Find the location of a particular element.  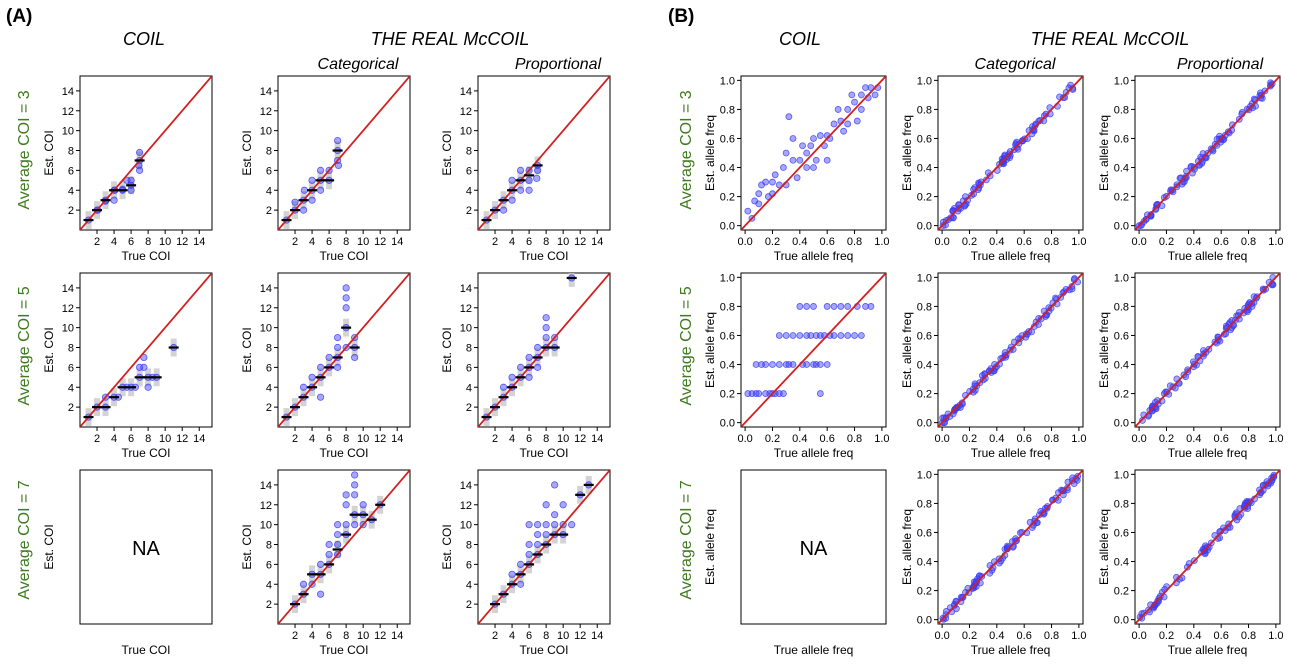

y-tick-label: 12 is located at coordinates (68, 112).